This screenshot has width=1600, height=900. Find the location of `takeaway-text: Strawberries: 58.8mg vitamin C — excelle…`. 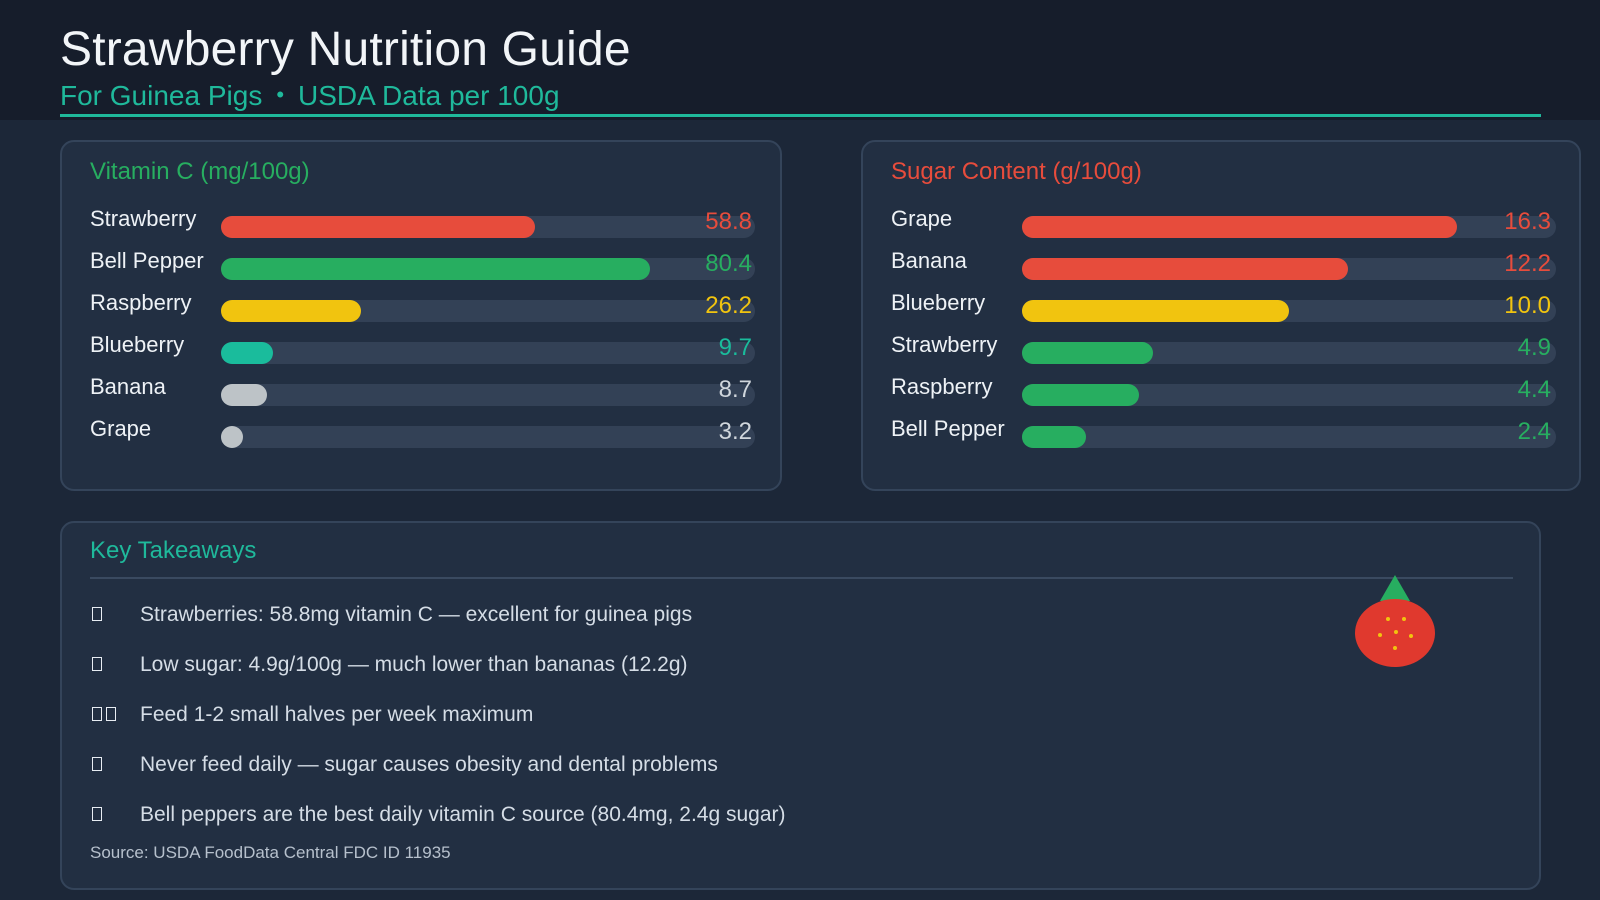

takeaway-text: Strawberries: 58.8mg vitamin C — excelle… is located at coordinates (416, 614).